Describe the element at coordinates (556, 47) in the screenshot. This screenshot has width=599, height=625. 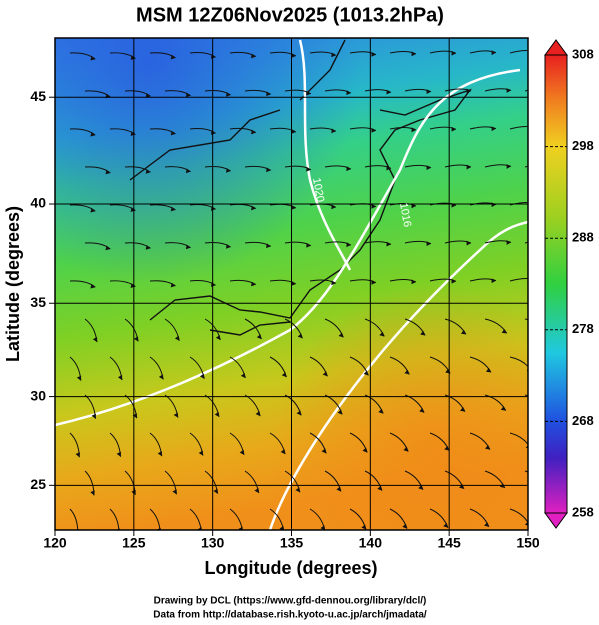
I see `colorbar-extend-top` at that location.